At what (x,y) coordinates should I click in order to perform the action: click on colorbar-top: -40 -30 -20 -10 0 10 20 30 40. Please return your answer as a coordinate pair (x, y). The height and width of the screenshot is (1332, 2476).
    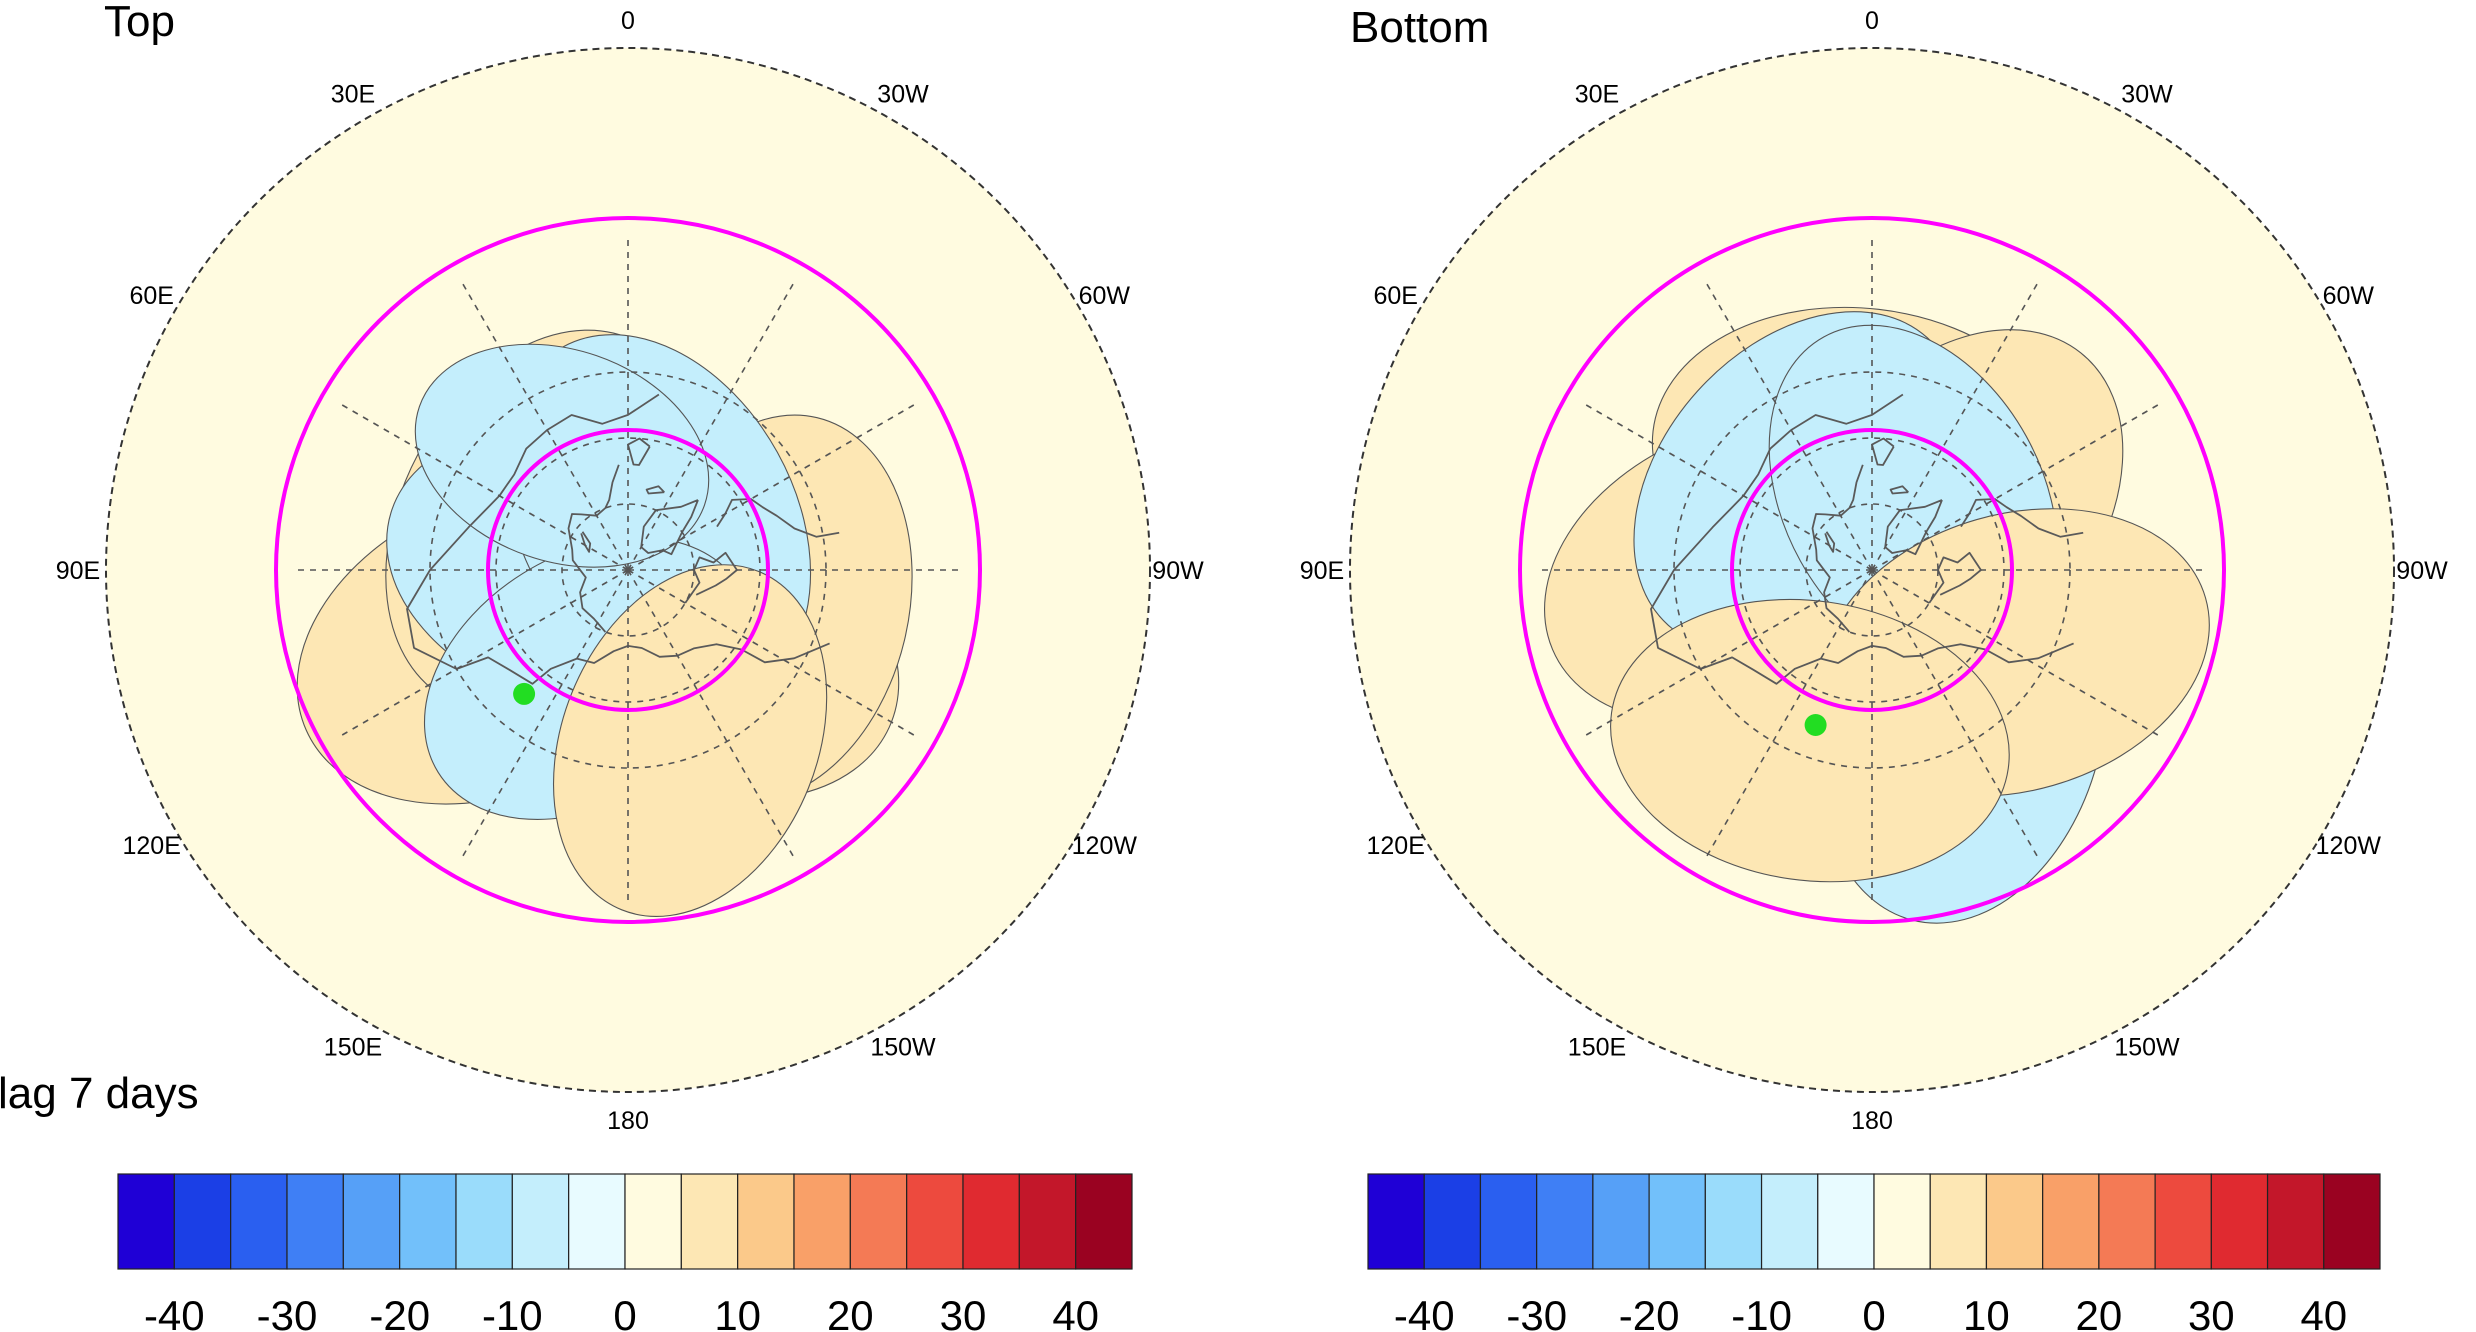
    Looking at the image, I should click on (625, 1252).